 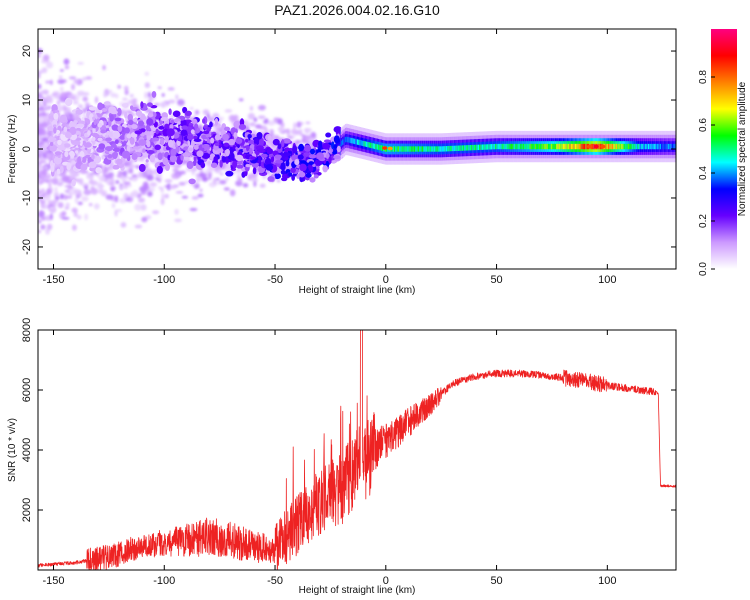 I want to click on colorbar-tick-label: 0.2, so click(x=703, y=221).